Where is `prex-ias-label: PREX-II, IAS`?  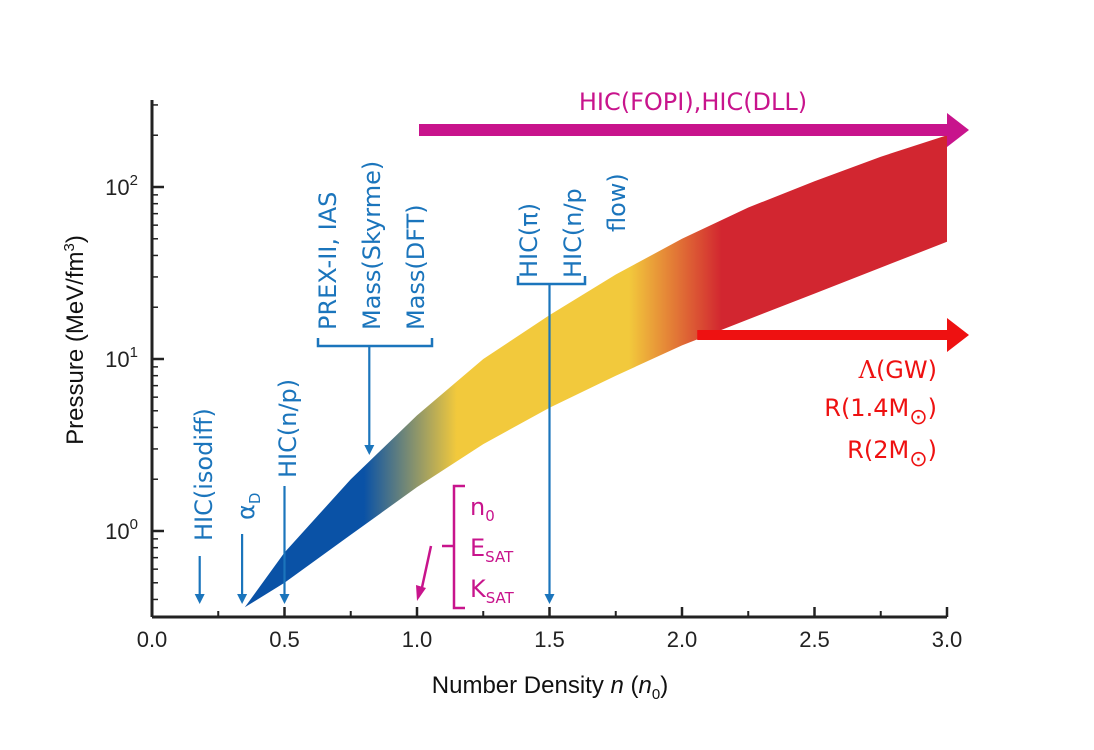 prex-ias-label: PREX-II, IAS is located at coordinates (328, 261).